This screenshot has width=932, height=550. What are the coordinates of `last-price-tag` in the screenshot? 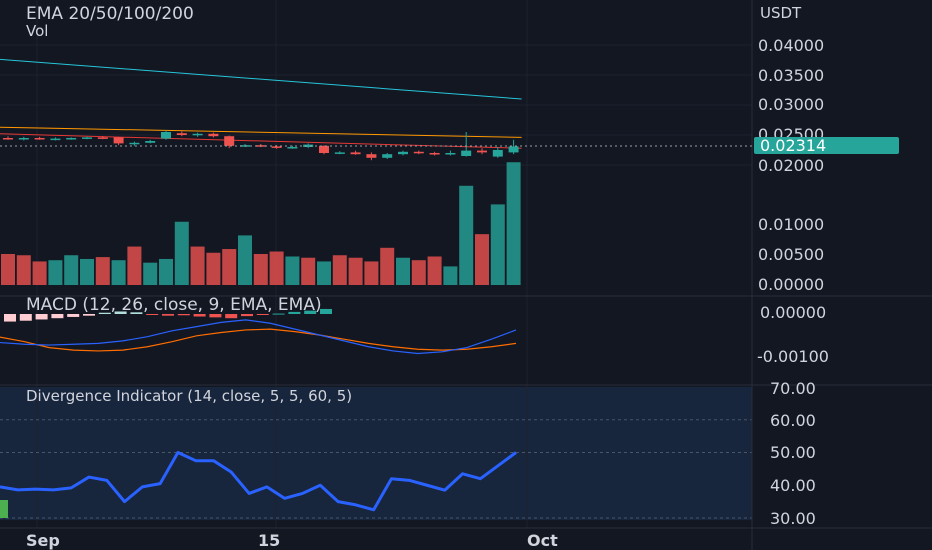 It's located at (826, 145).